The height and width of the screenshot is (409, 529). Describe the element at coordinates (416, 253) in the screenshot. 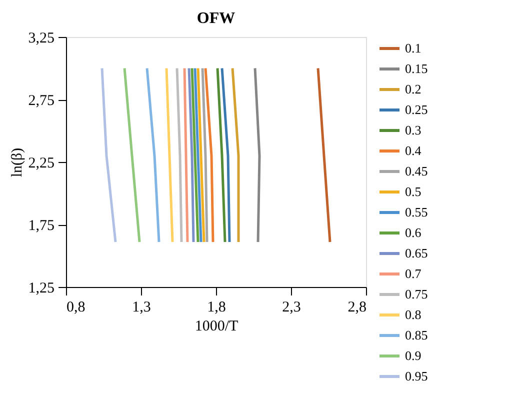

I see `legend-label: 0.65` at that location.